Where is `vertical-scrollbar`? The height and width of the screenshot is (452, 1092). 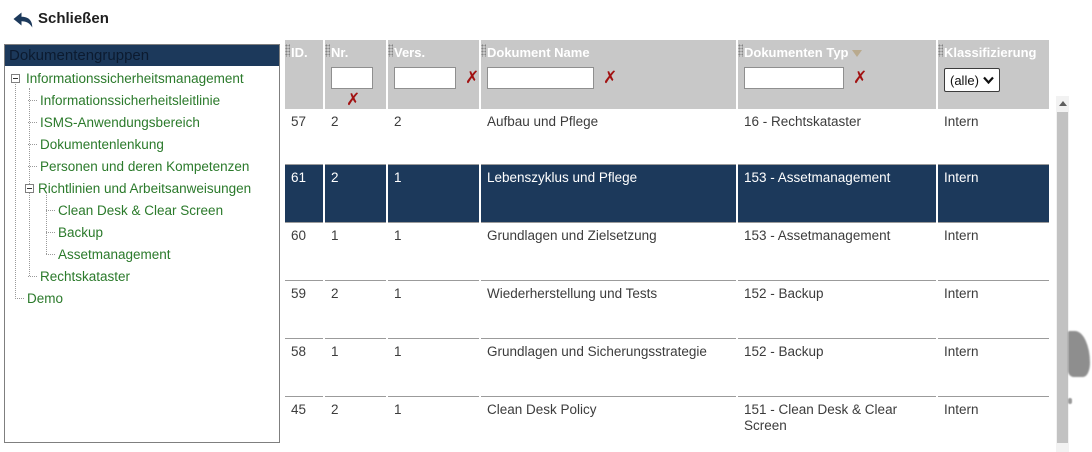 vertical-scrollbar is located at coordinates (1062, 274).